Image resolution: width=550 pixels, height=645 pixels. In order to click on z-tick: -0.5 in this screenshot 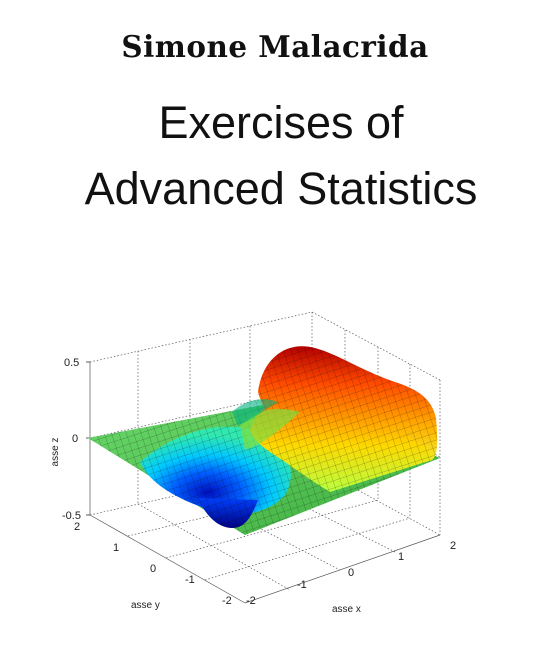, I will do `click(71, 516)`.